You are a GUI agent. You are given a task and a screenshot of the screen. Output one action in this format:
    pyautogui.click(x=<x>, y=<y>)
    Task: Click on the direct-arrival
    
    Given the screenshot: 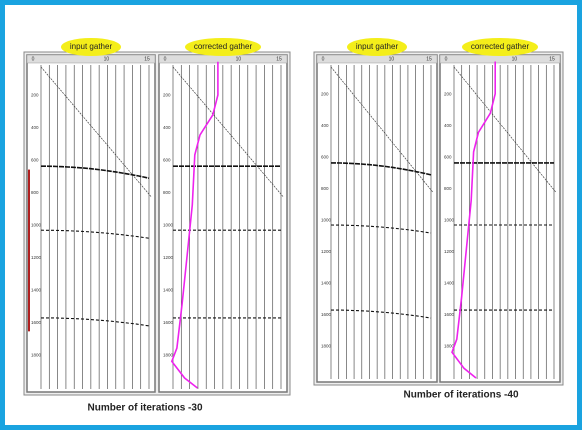 What is the action you would take?
    pyautogui.click(x=228, y=131)
    